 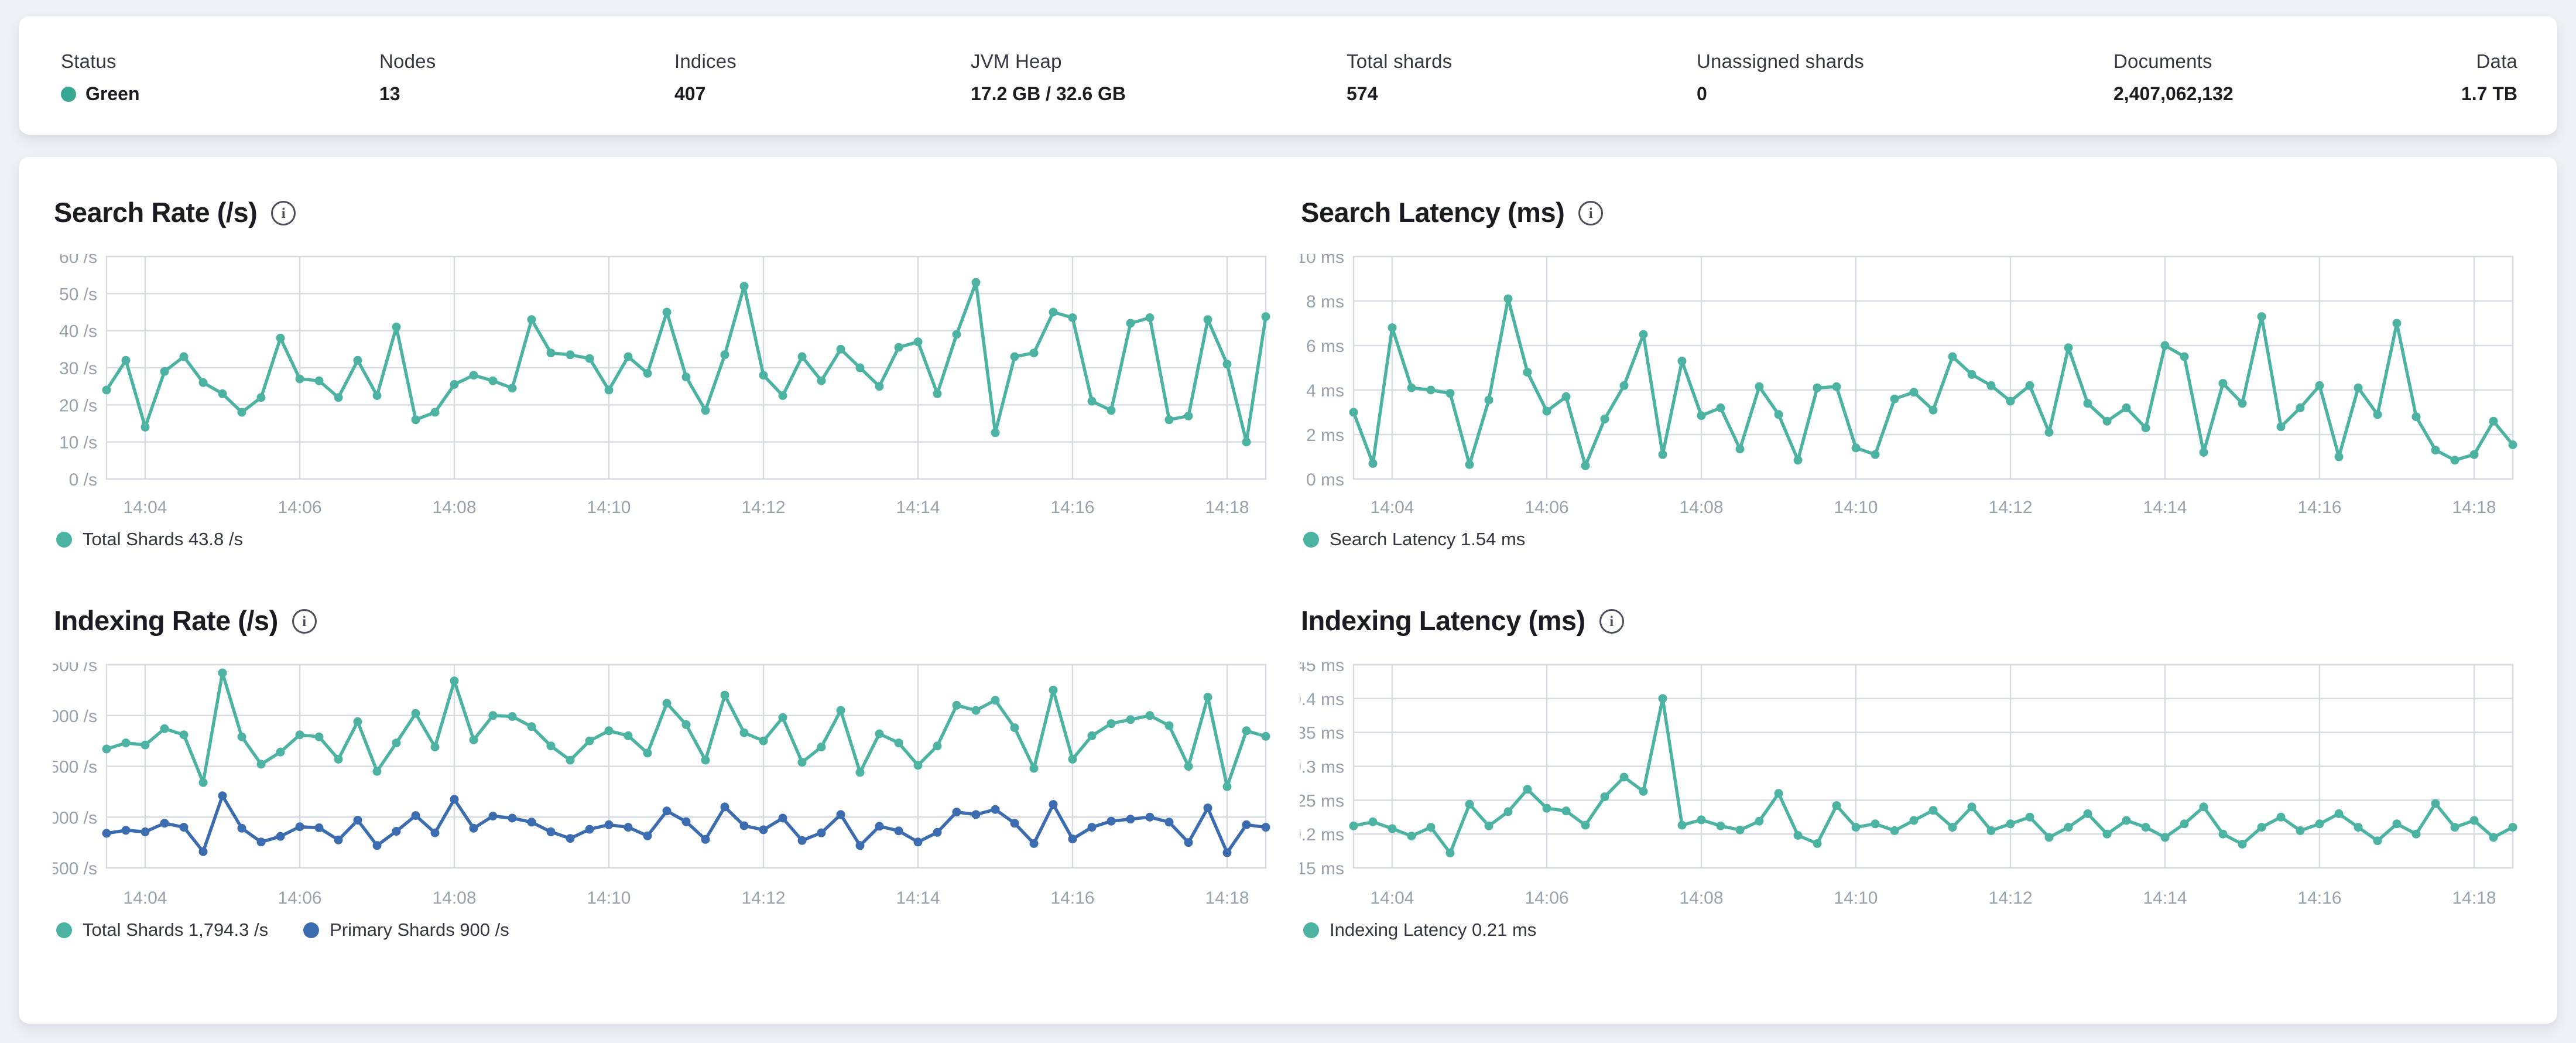 I want to click on legend-item: Total Shards 43.8 /s, so click(x=149, y=539).